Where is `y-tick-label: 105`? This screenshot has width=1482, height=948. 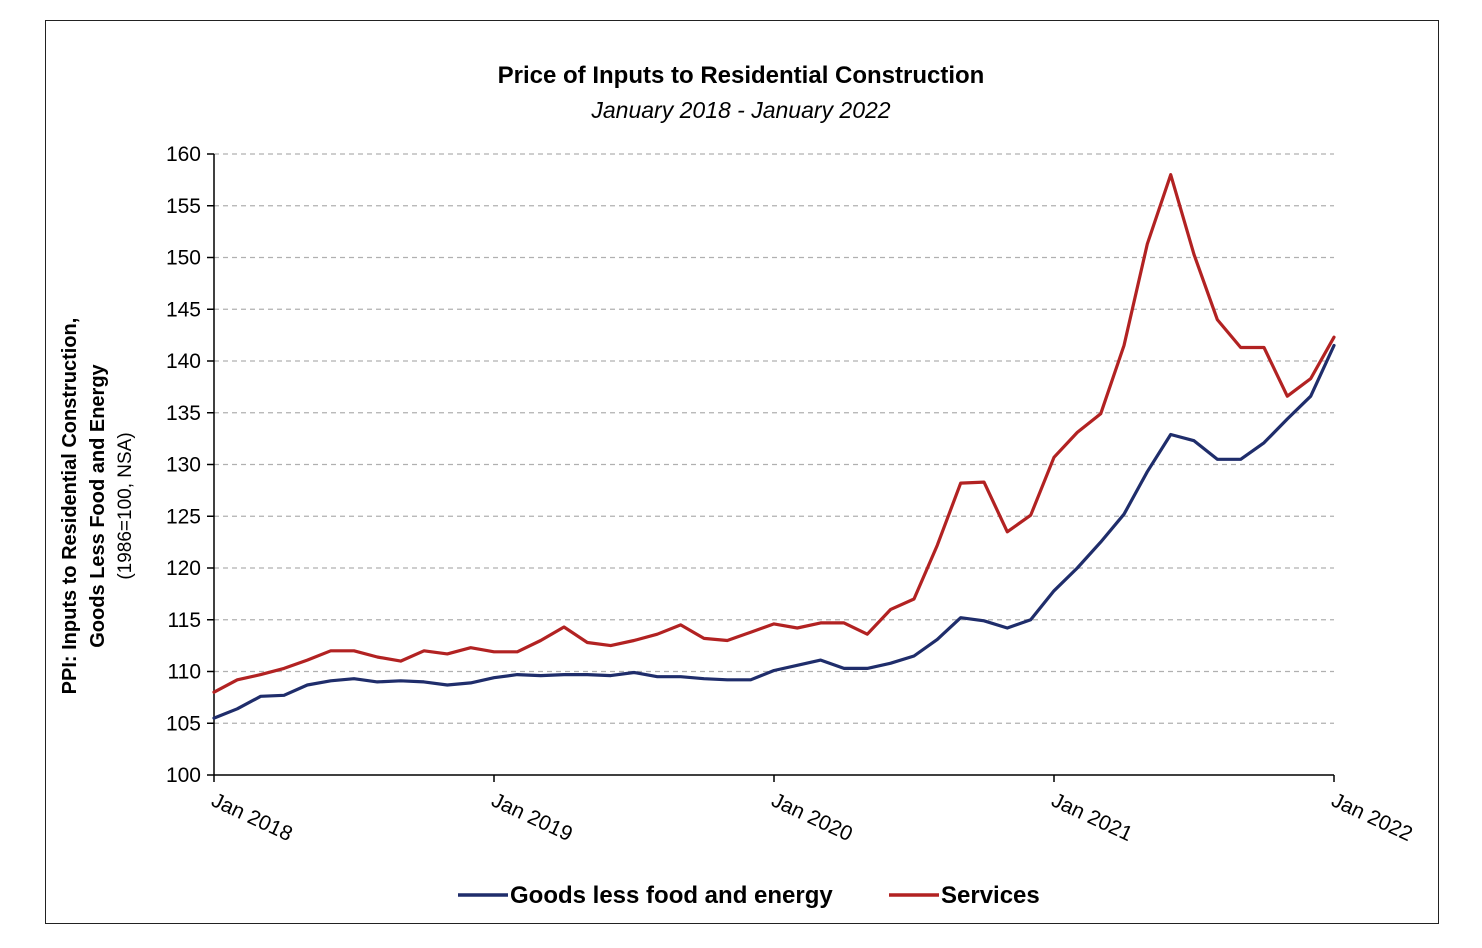 y-tick-label: 105 is located at coordinates (183, 723).